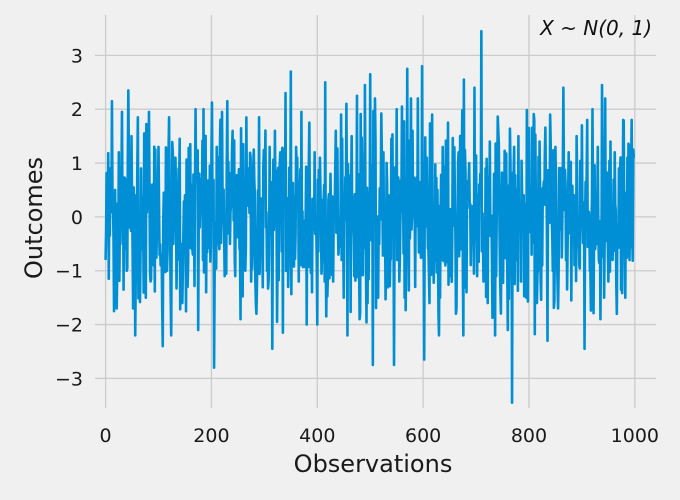  What do you see at coordinates (69, 326) in the screenshot?
I see `y-tick-label: −2` at bounding box center [69, 326].